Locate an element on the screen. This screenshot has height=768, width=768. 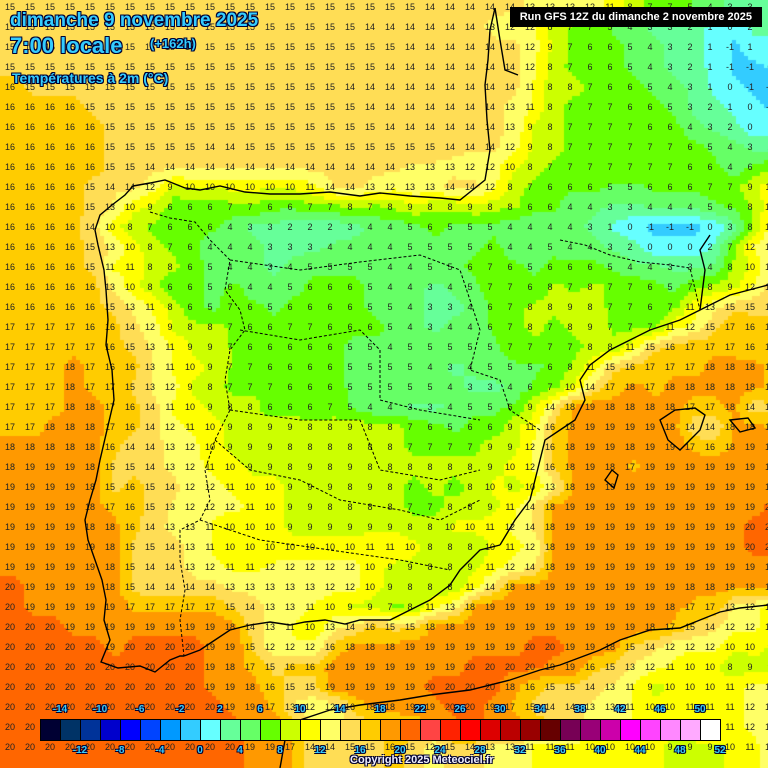
grid-value: -1 is located at coordinates (749, 67).